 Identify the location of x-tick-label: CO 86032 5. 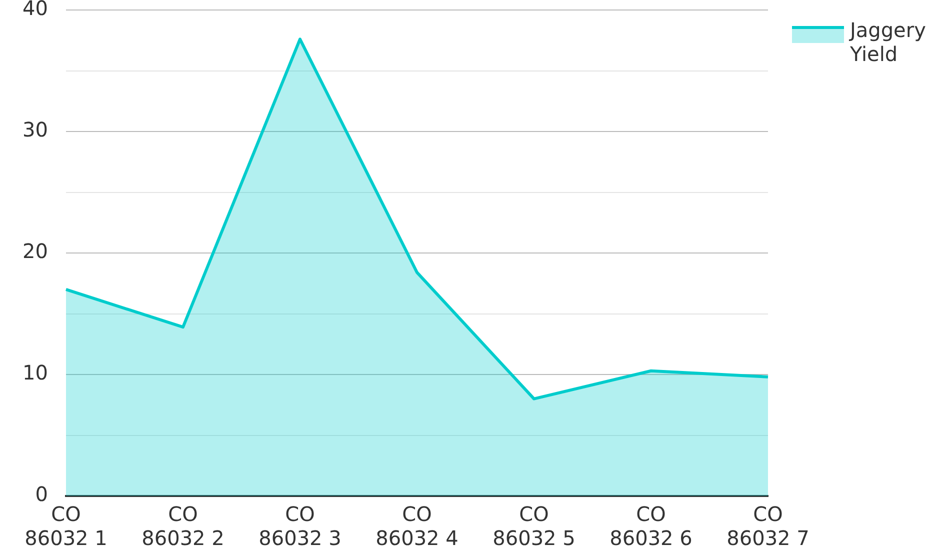
(534, 526).